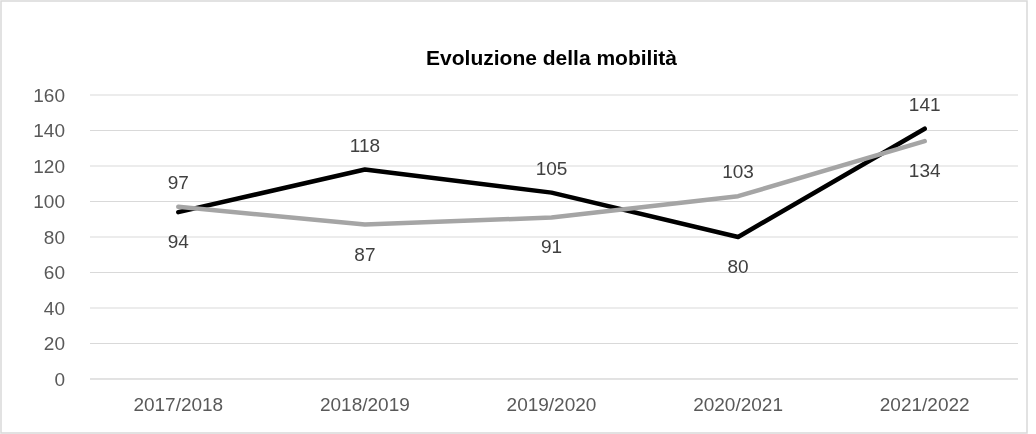  Describe the element at coordinates (551, 247) in the screenshot. I see `data-label: 91` at that location.